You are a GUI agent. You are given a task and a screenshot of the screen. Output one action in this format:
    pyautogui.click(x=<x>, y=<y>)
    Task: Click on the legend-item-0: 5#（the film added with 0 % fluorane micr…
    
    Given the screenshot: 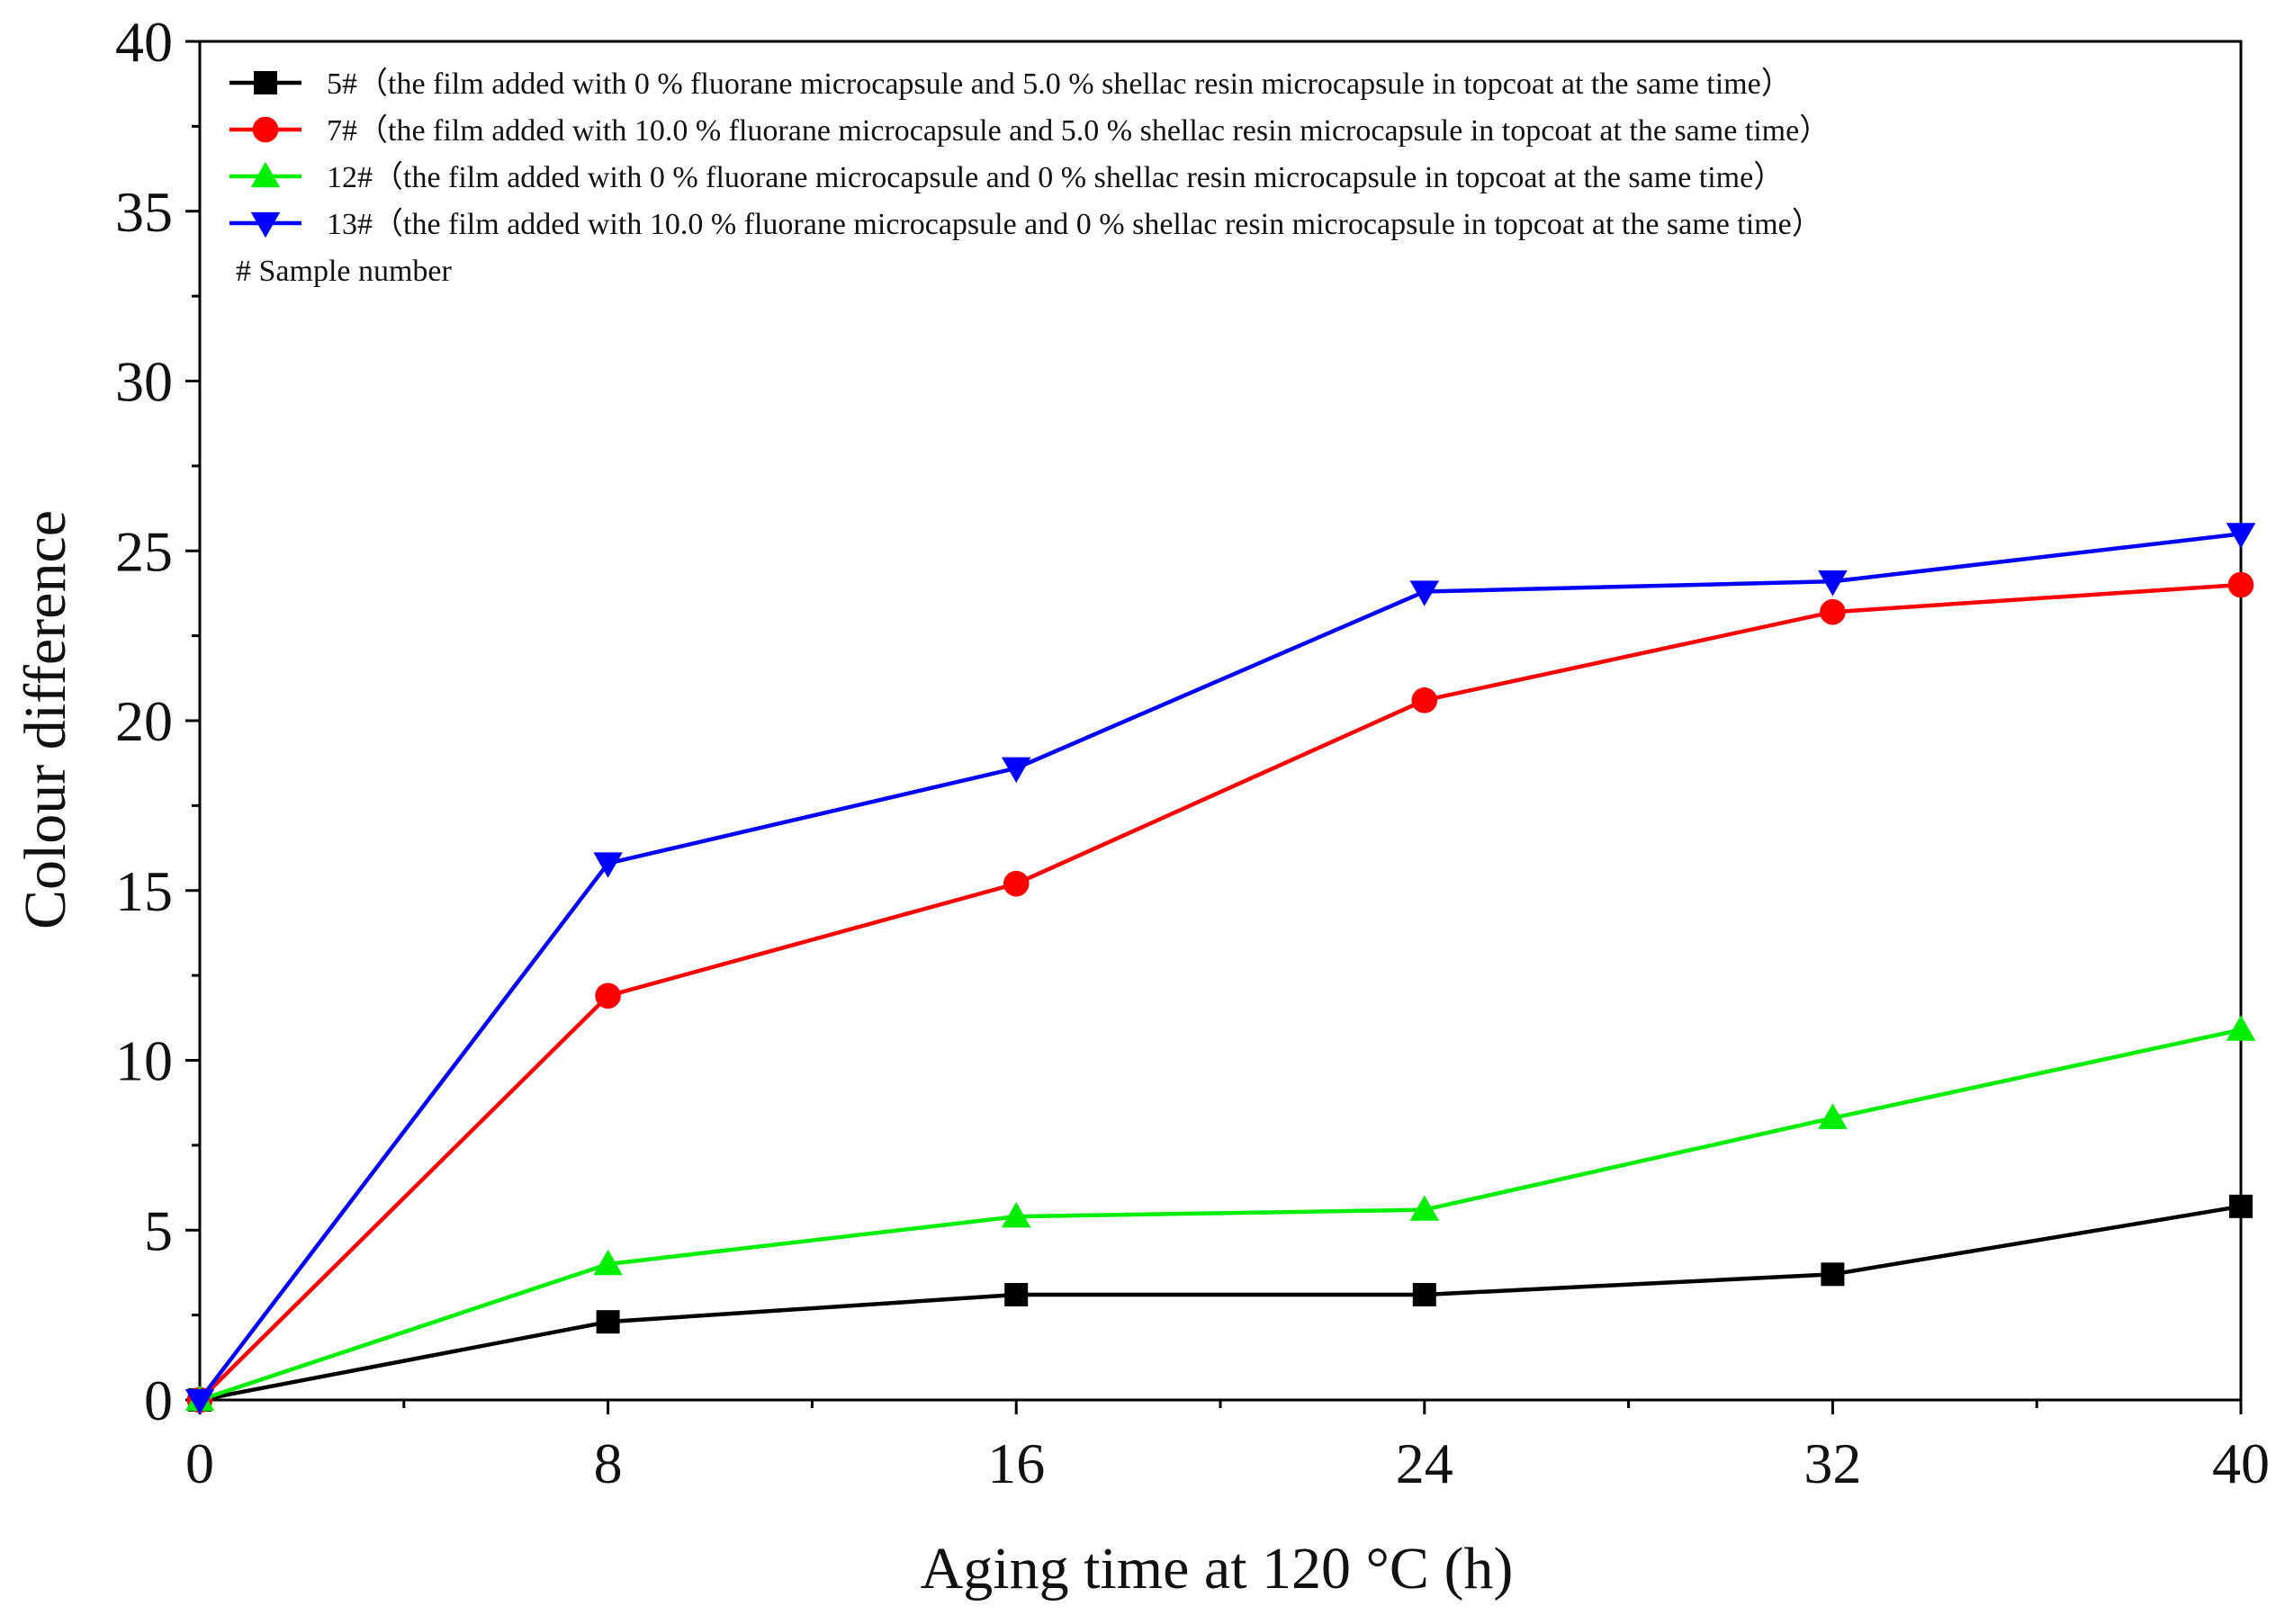 What is the action you would take?
    pyautogui.click(x=1011, y=84)
    